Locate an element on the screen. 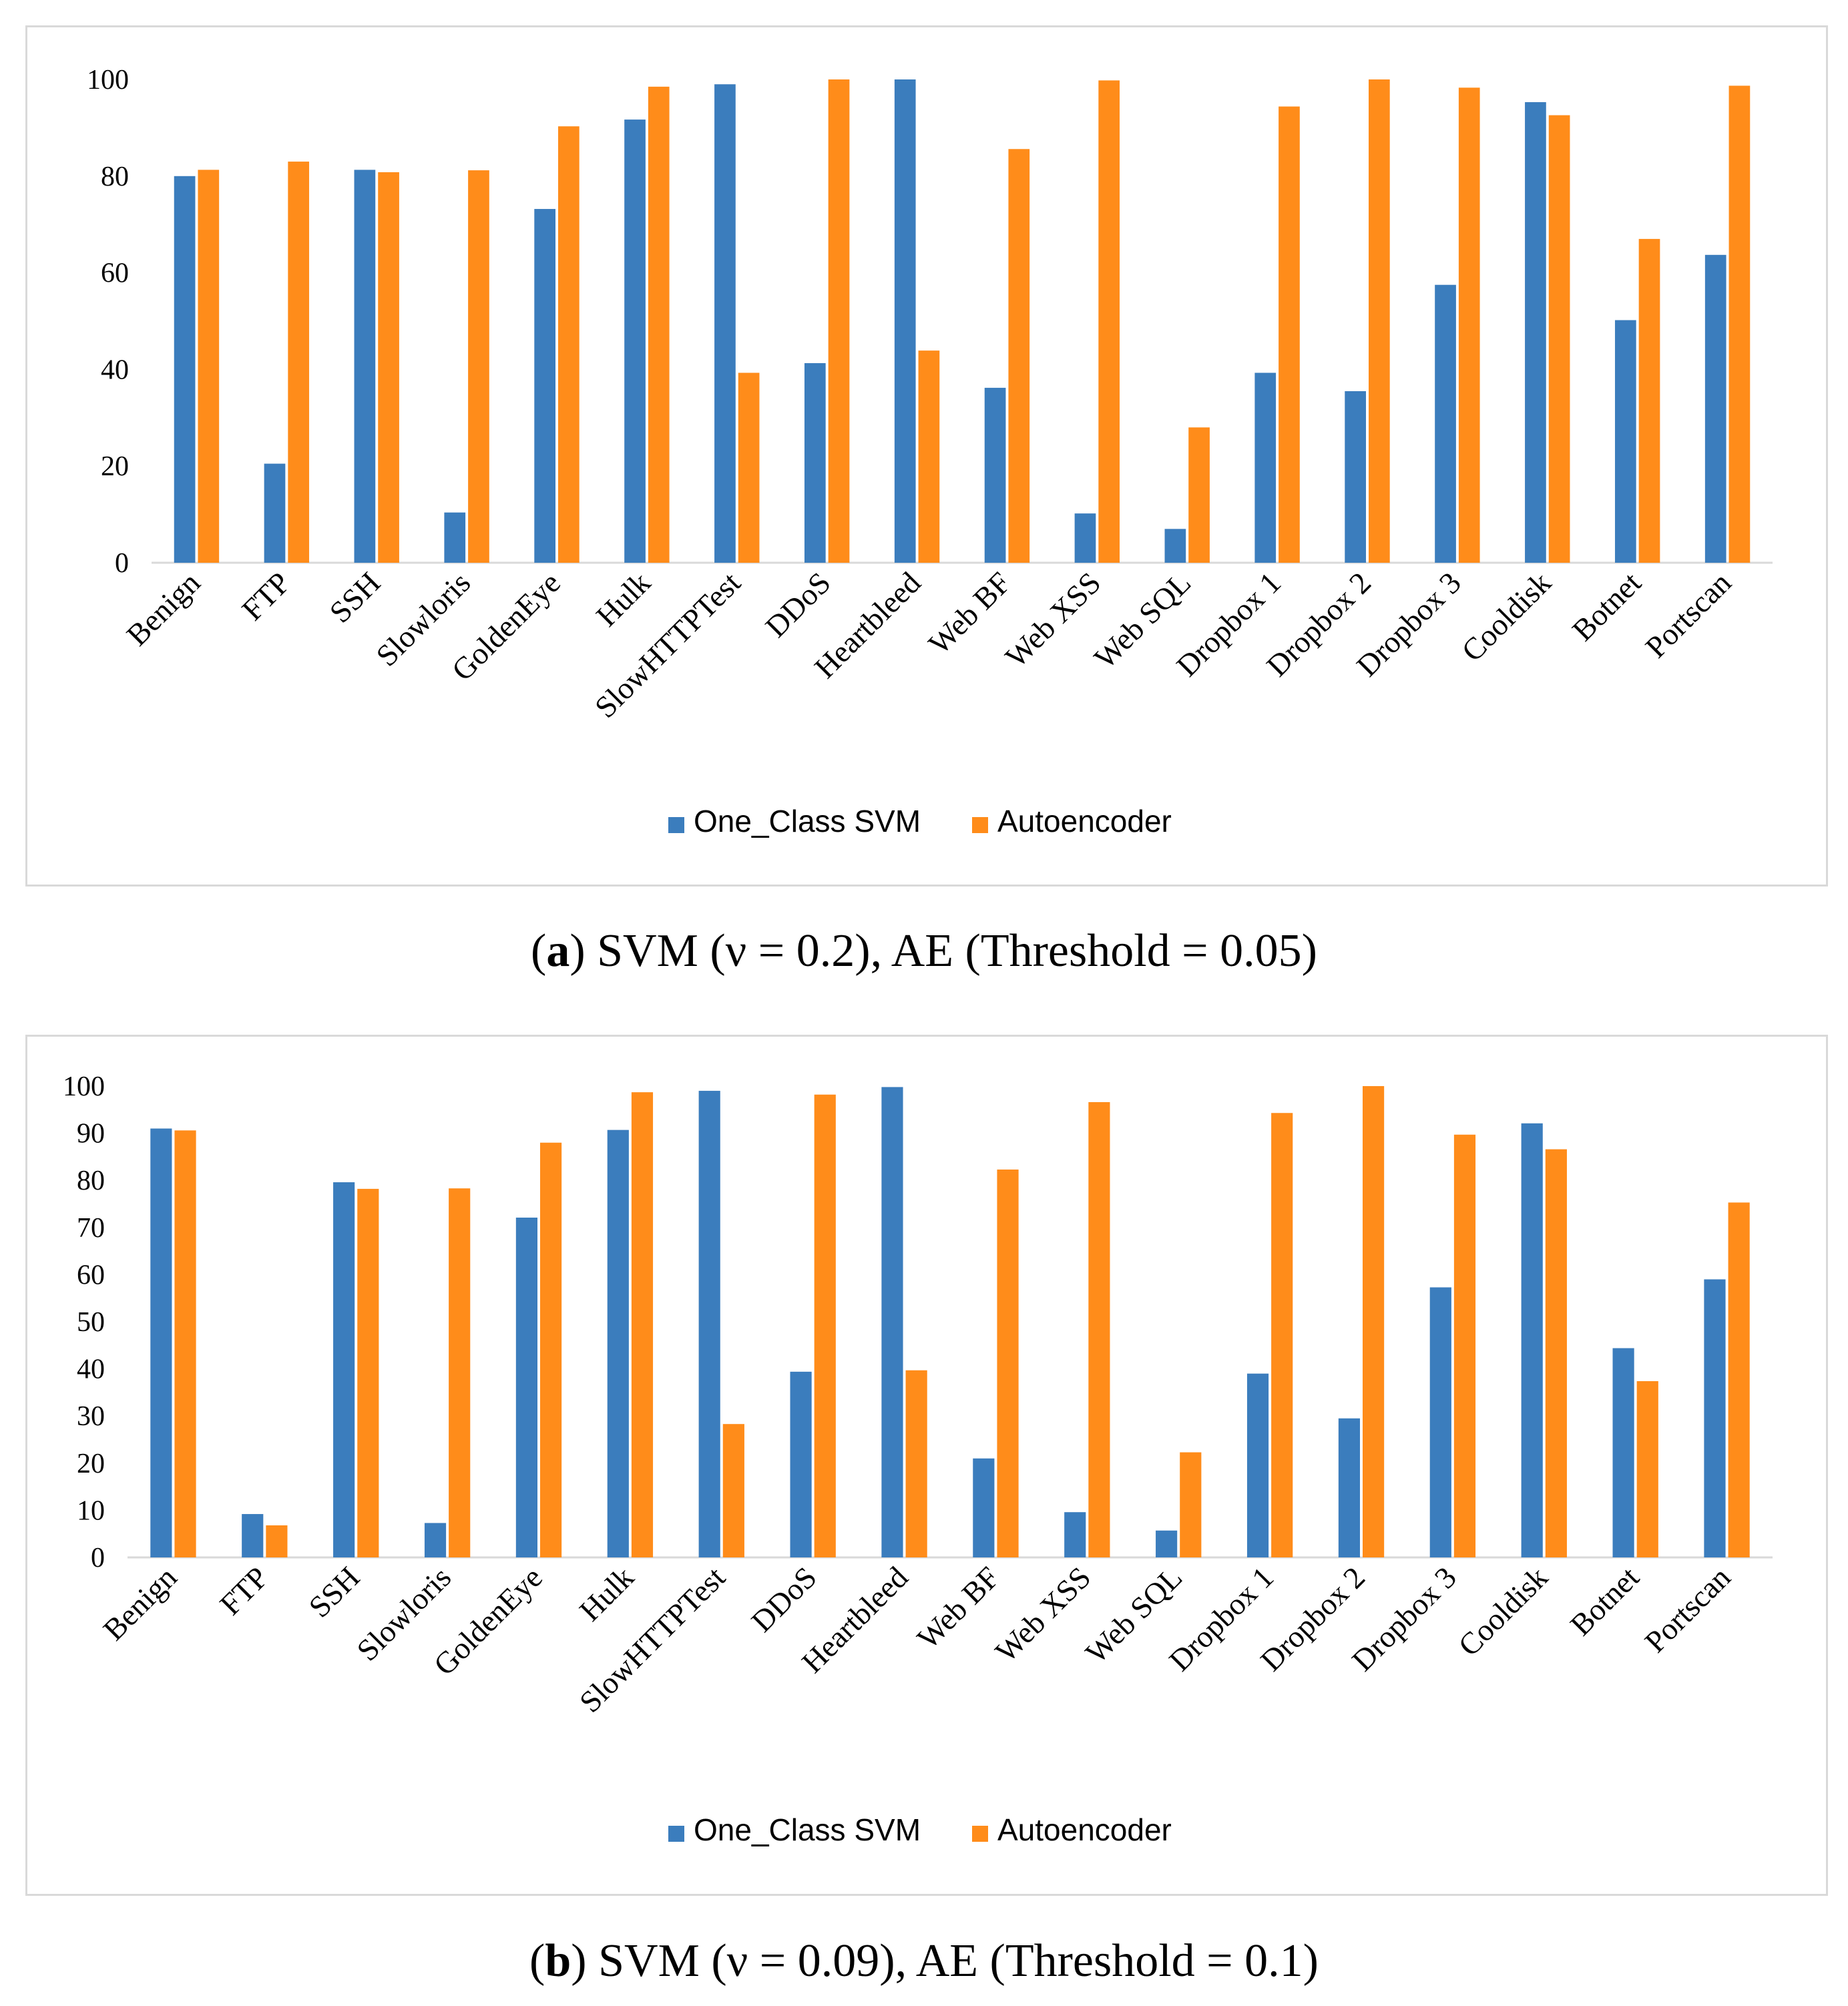 The height and width of the screenshot is (2006, 1848). caption-a-label: a is located at coordinates (558, 951).